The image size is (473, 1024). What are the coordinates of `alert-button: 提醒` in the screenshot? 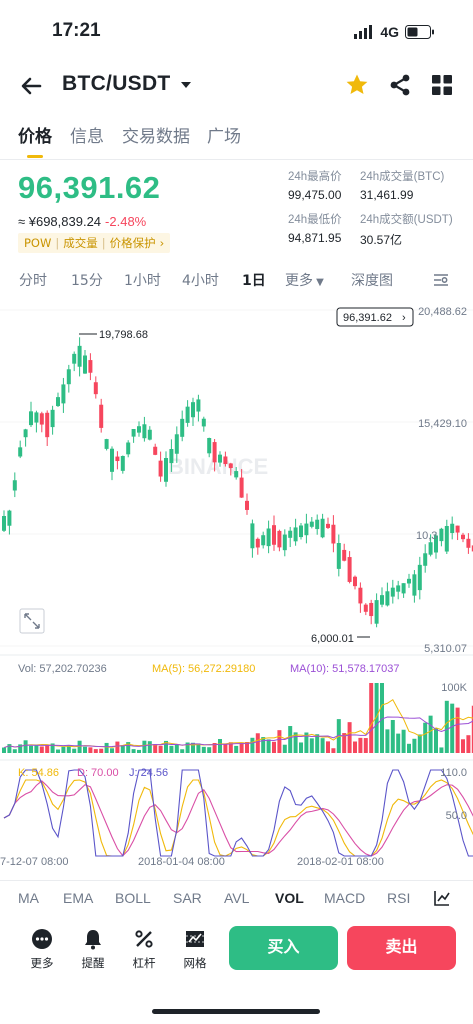 It's located at (93, 949).